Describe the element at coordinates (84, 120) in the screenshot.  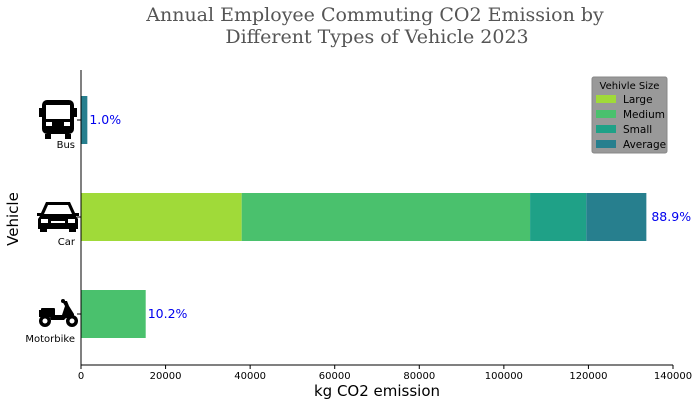
I see `bar-bus-average` at that location.